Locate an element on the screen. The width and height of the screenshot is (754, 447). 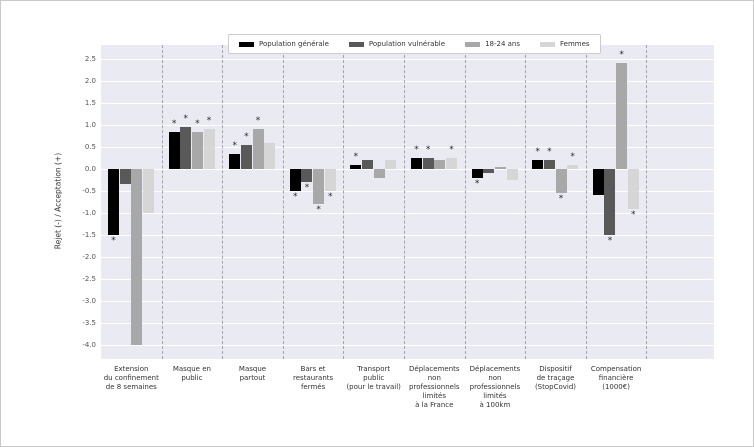
y-tick-label: 0.0 is located at coordinates (90, 168).